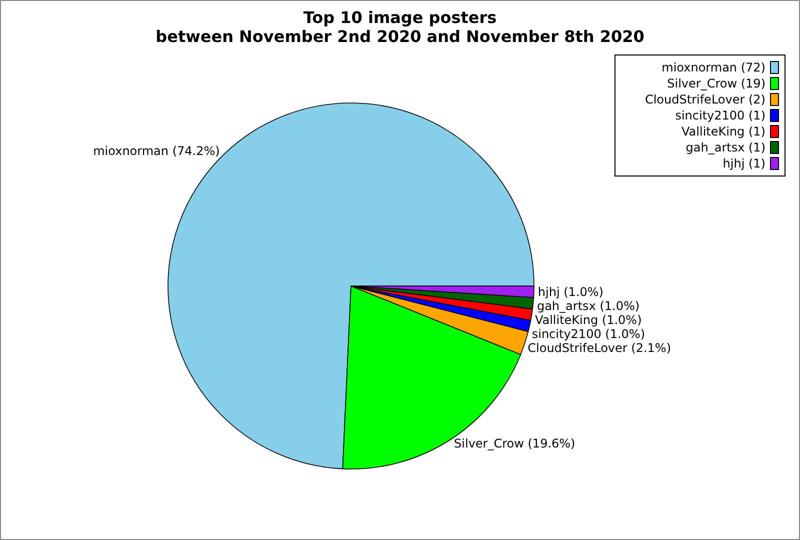  I want to click on data-label: CloudStrifeLover (2.1%), so click(600, 347).